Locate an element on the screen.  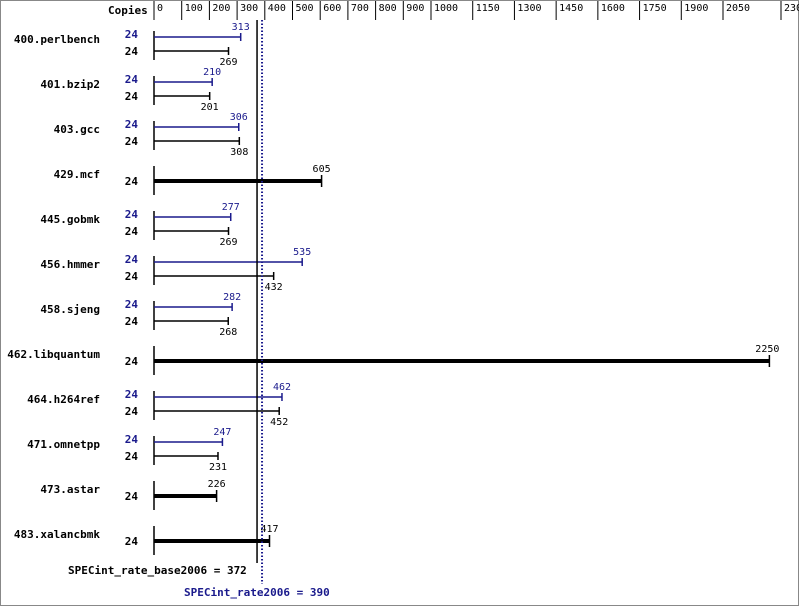
base-value-label: 417 is located at coordinates (269, 529).